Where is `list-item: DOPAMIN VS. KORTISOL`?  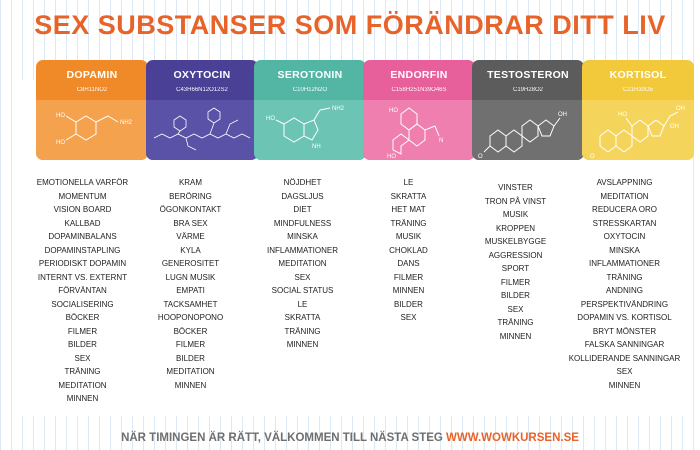
list-item: DOPAMIN VS. KORTISOL is located at coordinates (624, 317).